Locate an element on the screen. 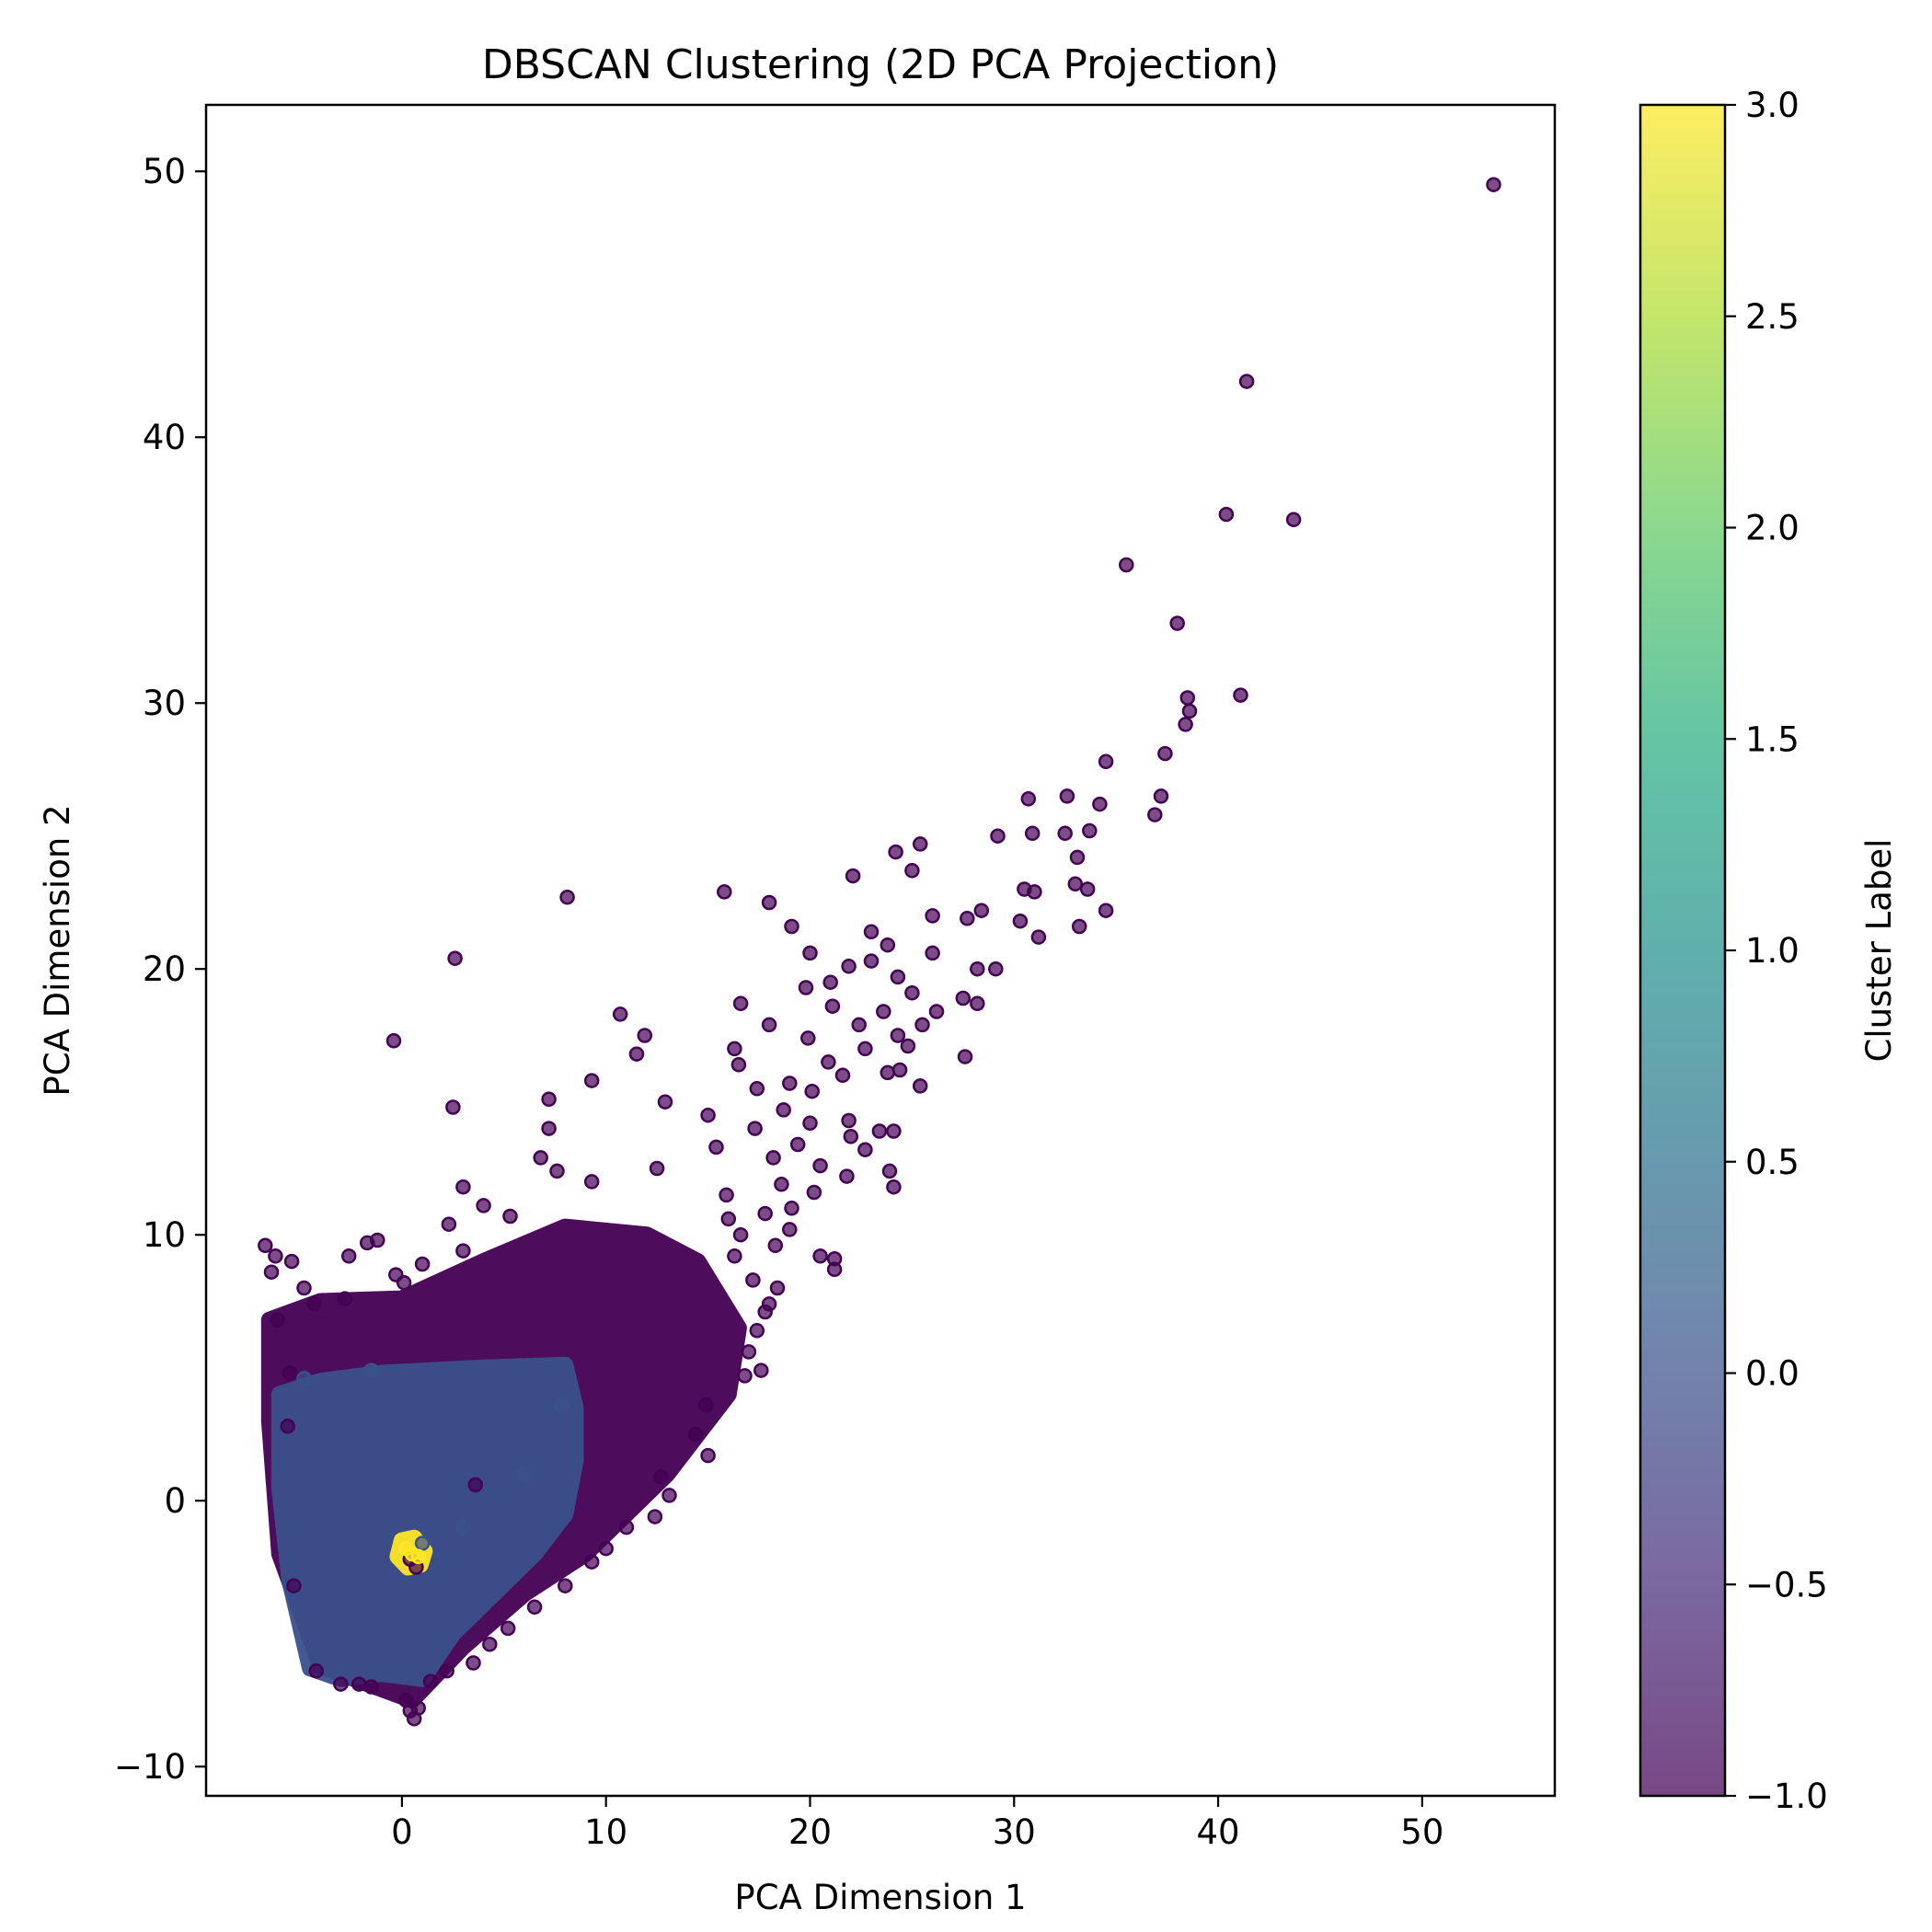 This screenshot has height=1932, width=1932. x-tick-label: 50 is located at coordinates (1421, 1832).